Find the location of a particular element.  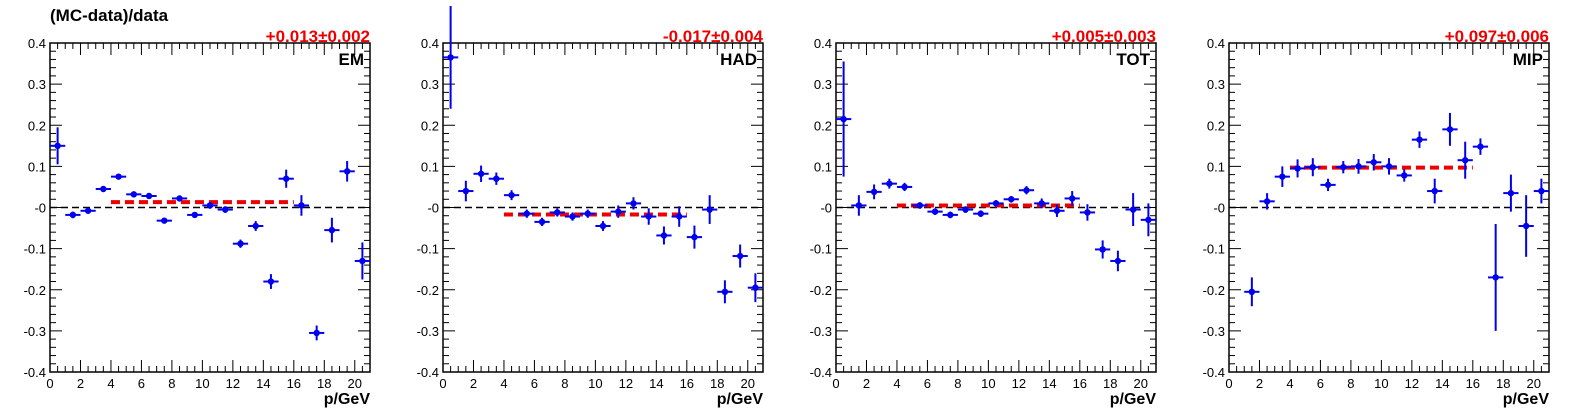

x-tick-label: 16 is located at coordinates (687, 383).